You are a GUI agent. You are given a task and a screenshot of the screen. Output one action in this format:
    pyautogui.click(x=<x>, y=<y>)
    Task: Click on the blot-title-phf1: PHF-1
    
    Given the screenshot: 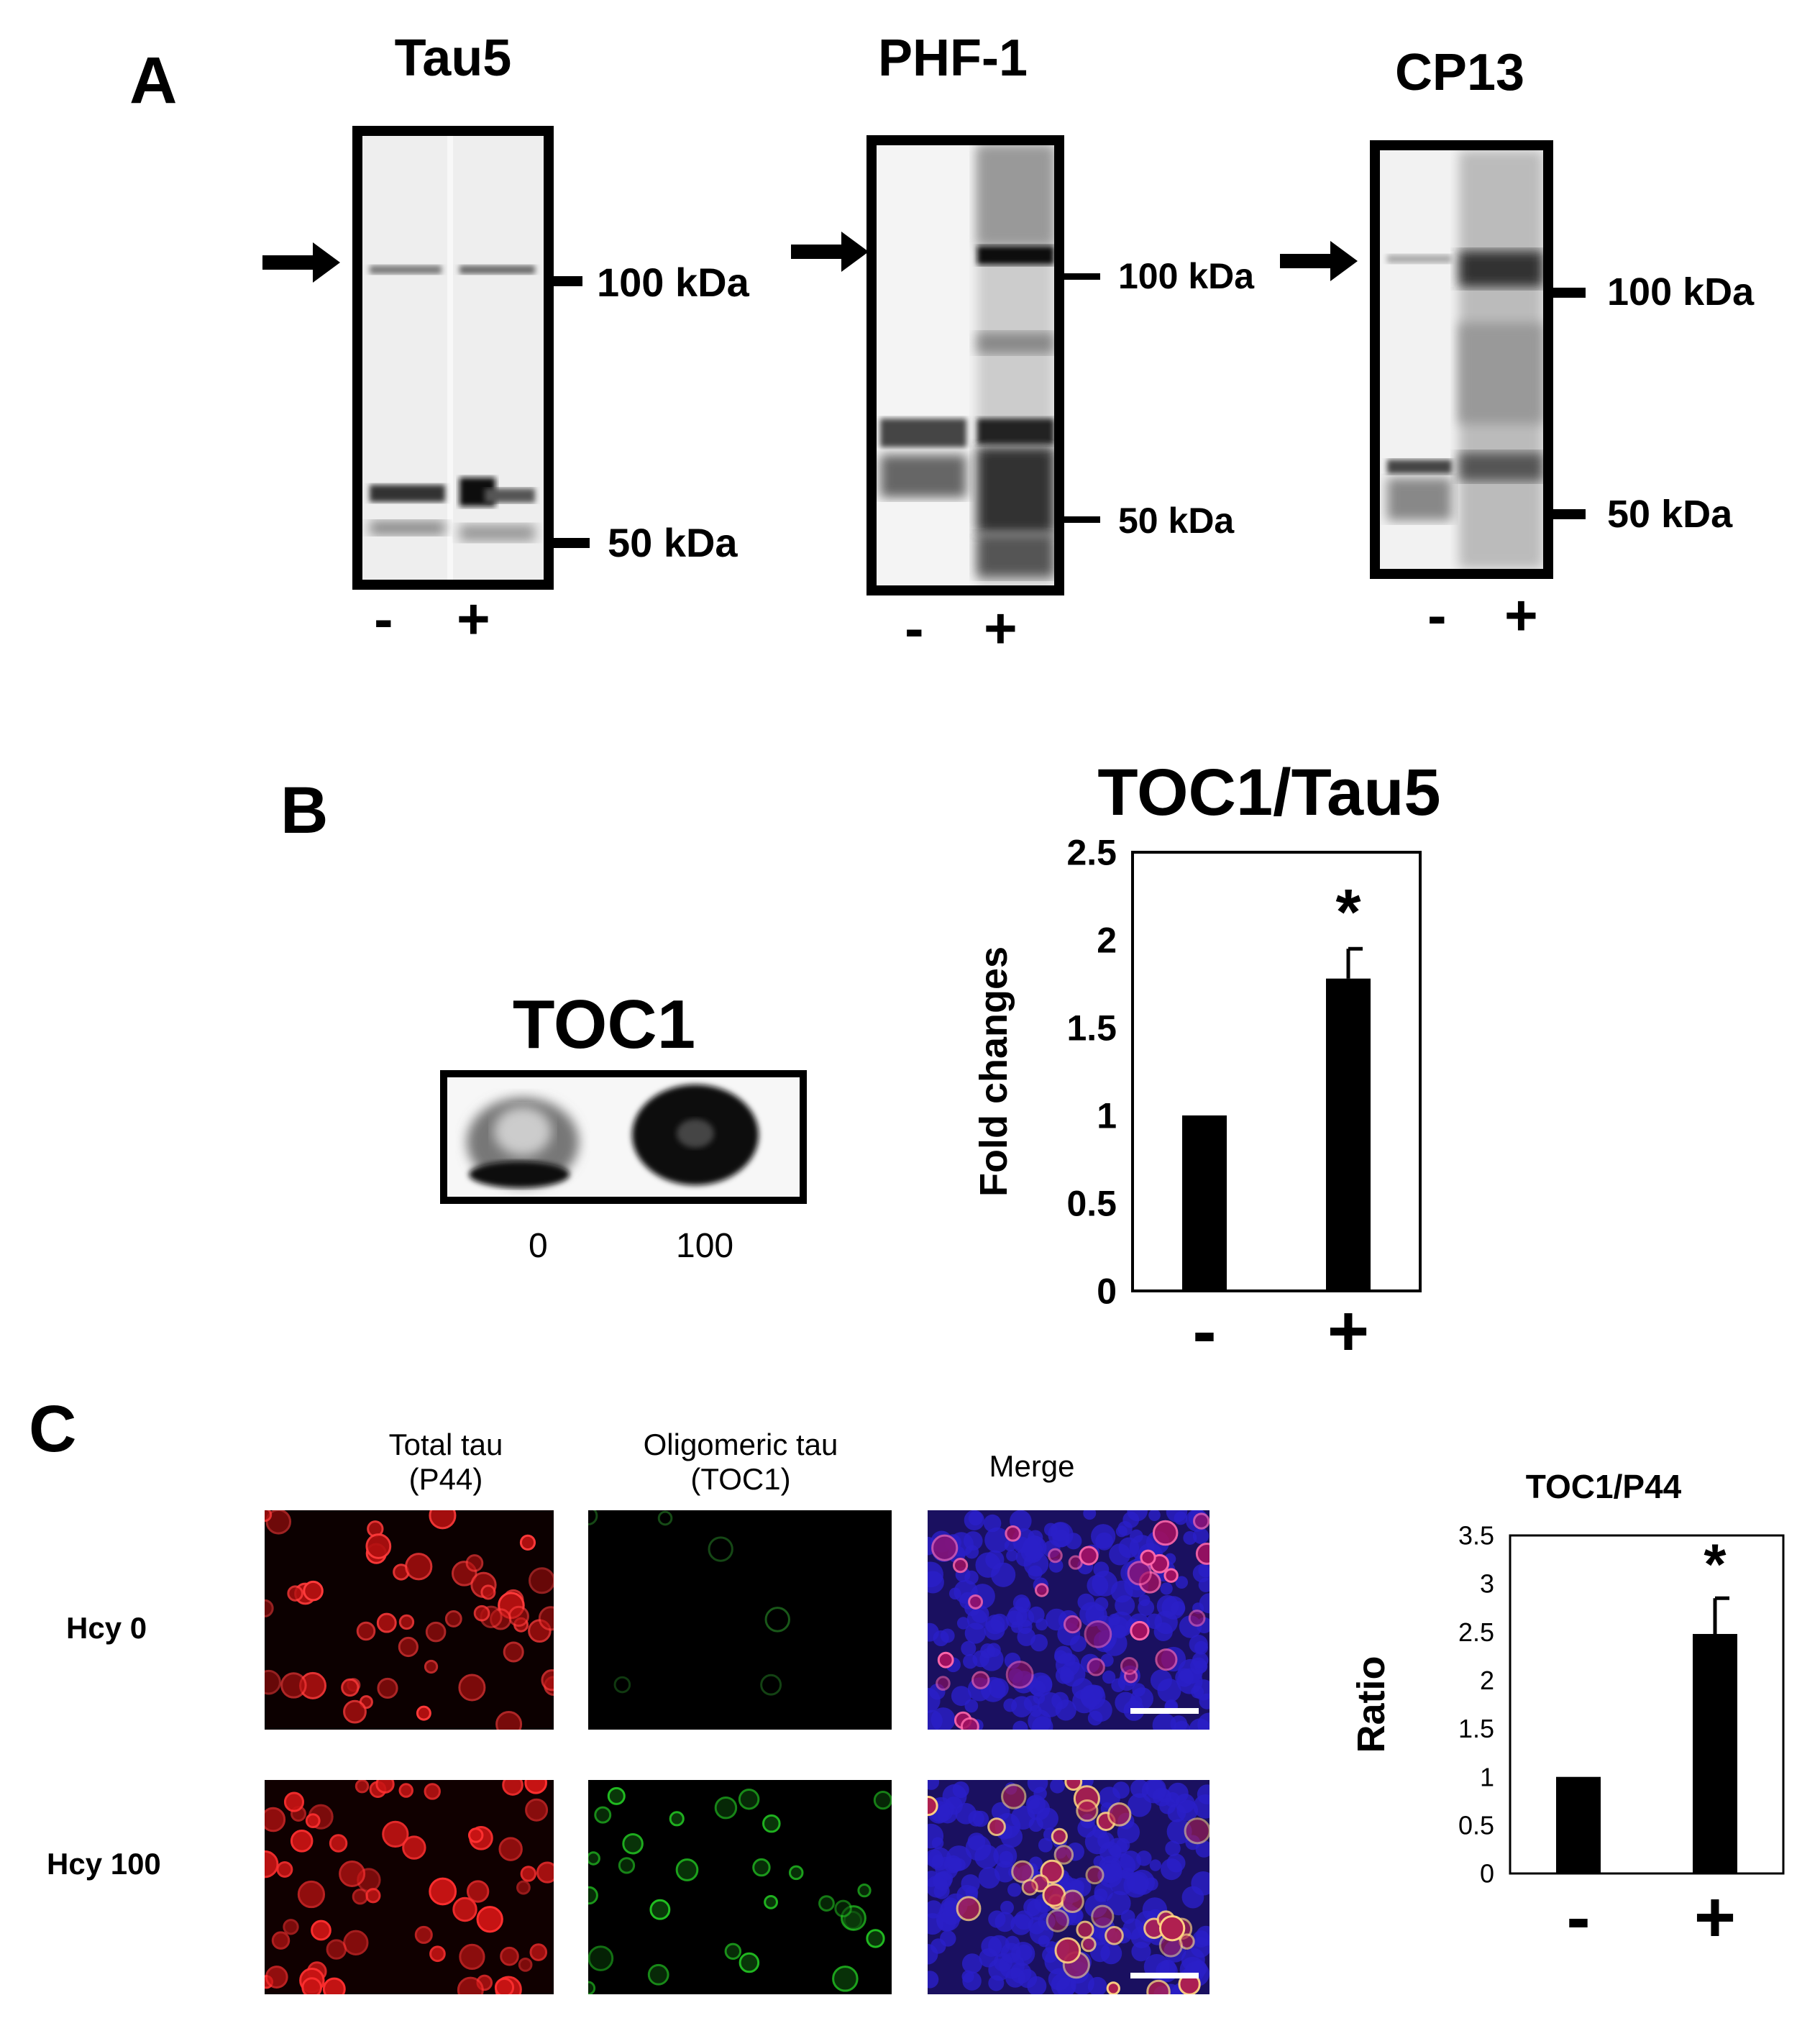 What is the action you would take?
    pyautogui.click(x=952, y=58)
    